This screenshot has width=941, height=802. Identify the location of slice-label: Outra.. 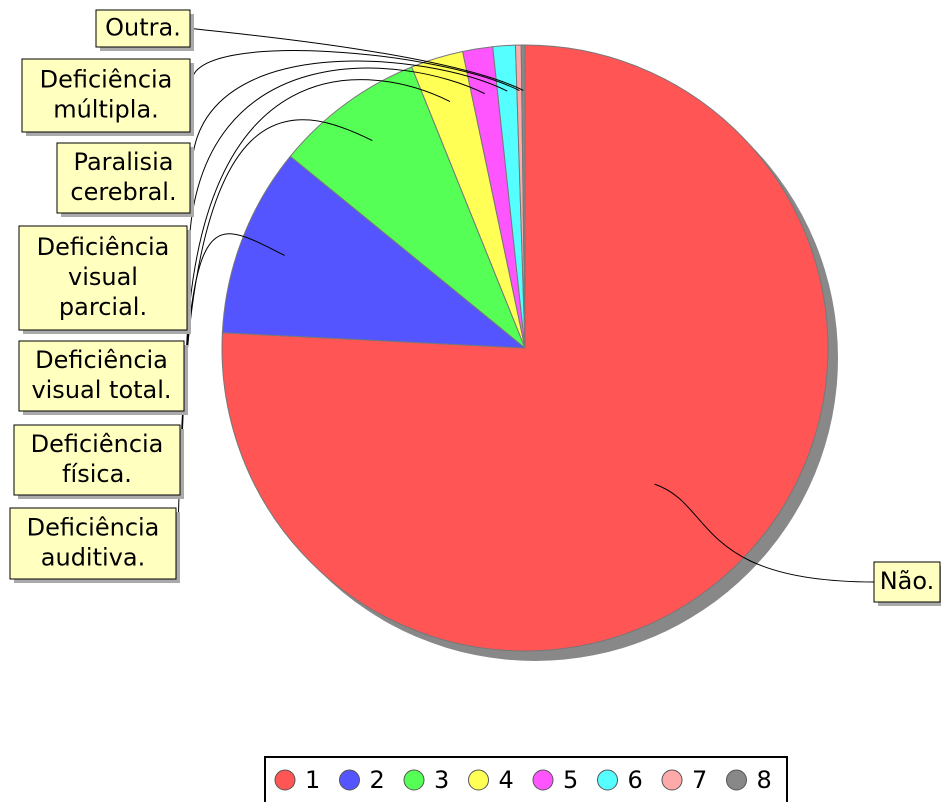
(143, 28).